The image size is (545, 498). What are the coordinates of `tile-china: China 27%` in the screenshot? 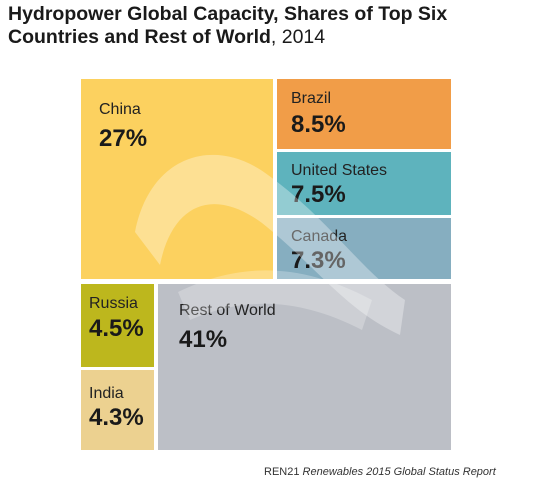 It's located at (177, 179).